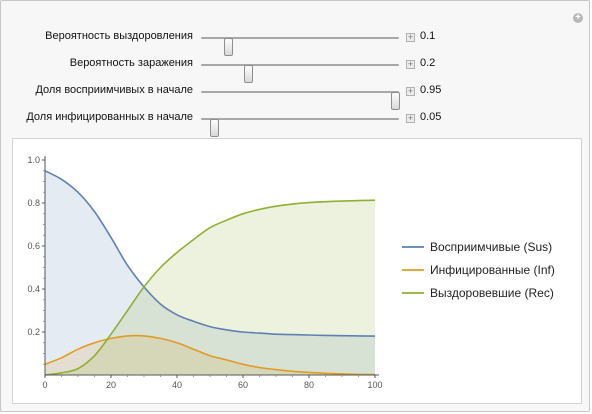 This screenshot has height=414, width=592. Describe the element at coordinates (114, 90) in the screenshot. I see `slider-label: Доля восприимчивых в начале` at that location.